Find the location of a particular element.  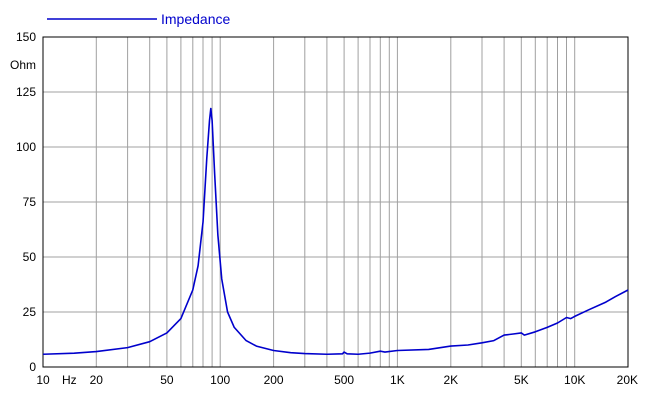

y-tick-label: 100 is located at coordinates (26, 147).